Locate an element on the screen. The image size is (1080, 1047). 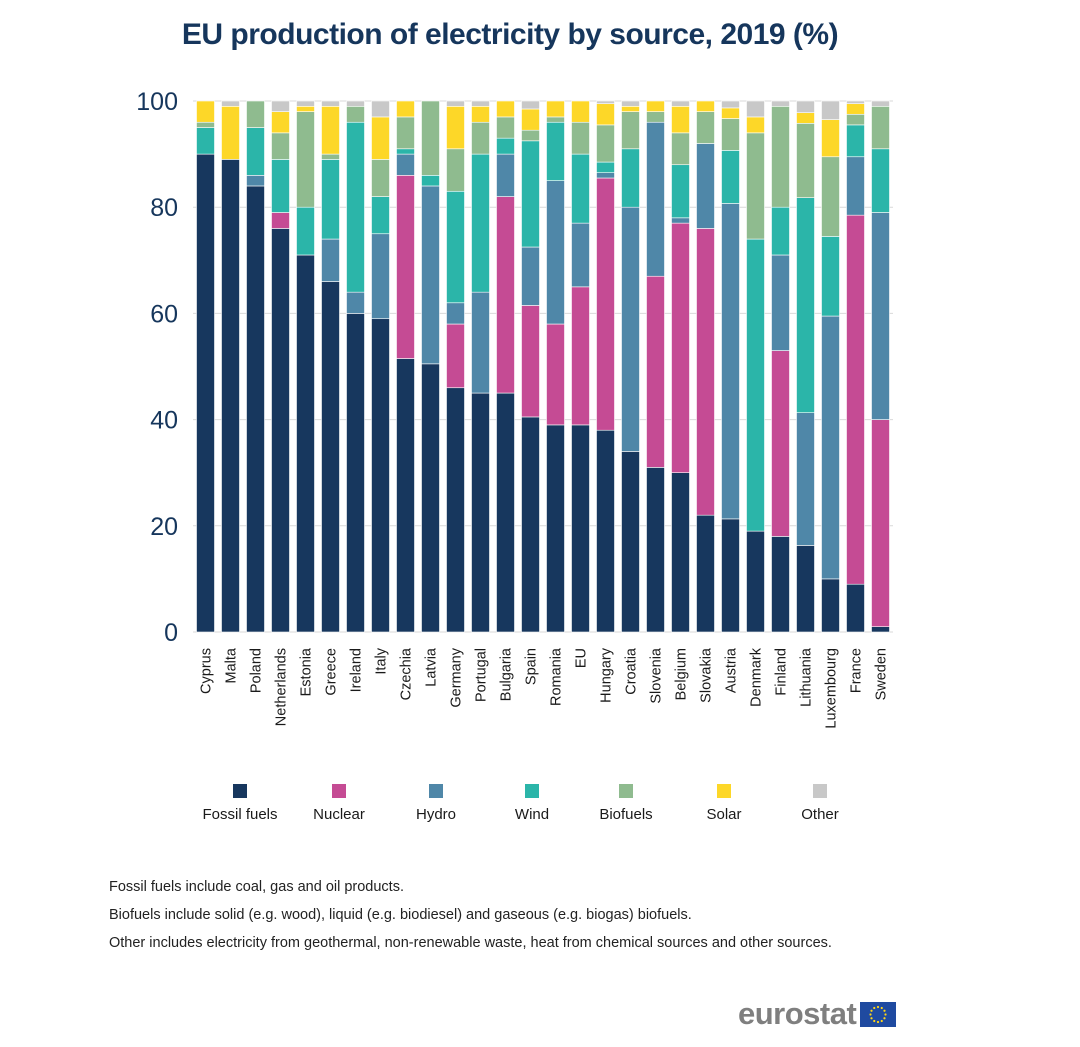
y-tick-label: 40 is located at coordinates (164, 421).